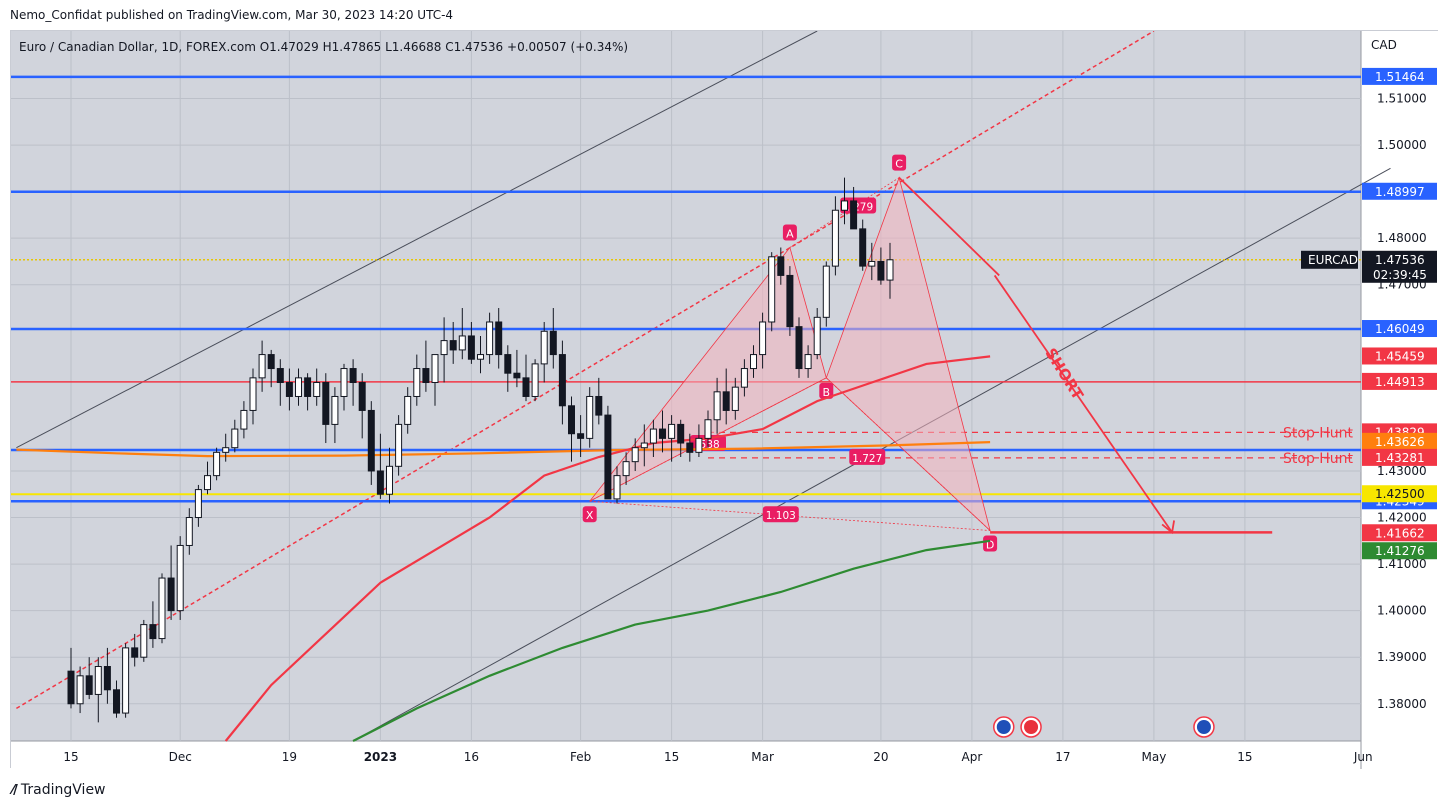 The image size is (1449, 810). I want to click on price-axis-tick: 1.50000, so click(1402, 145).